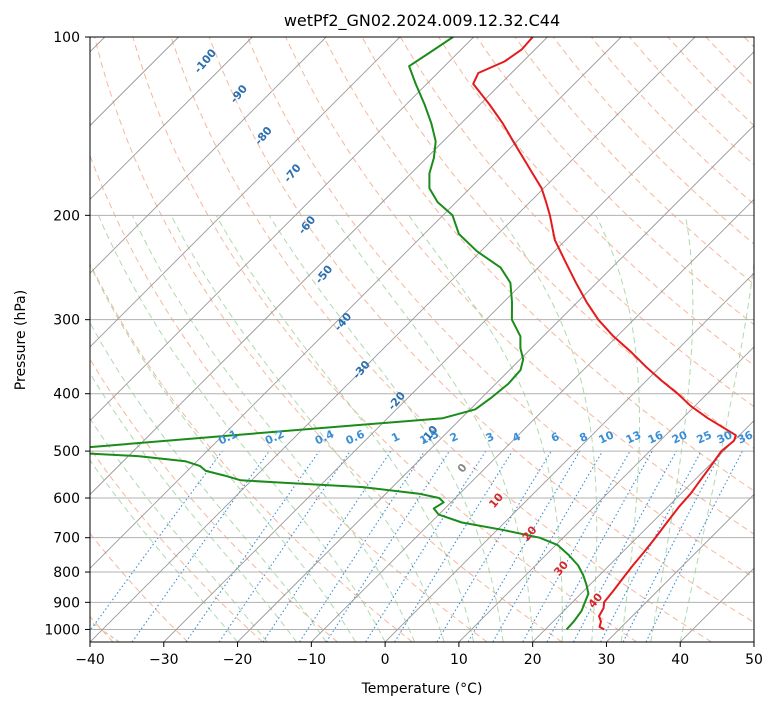  Describe the element at coordinates (633, 437) in the screenshot. I see `mixing-ratio-label: 13` at that location.